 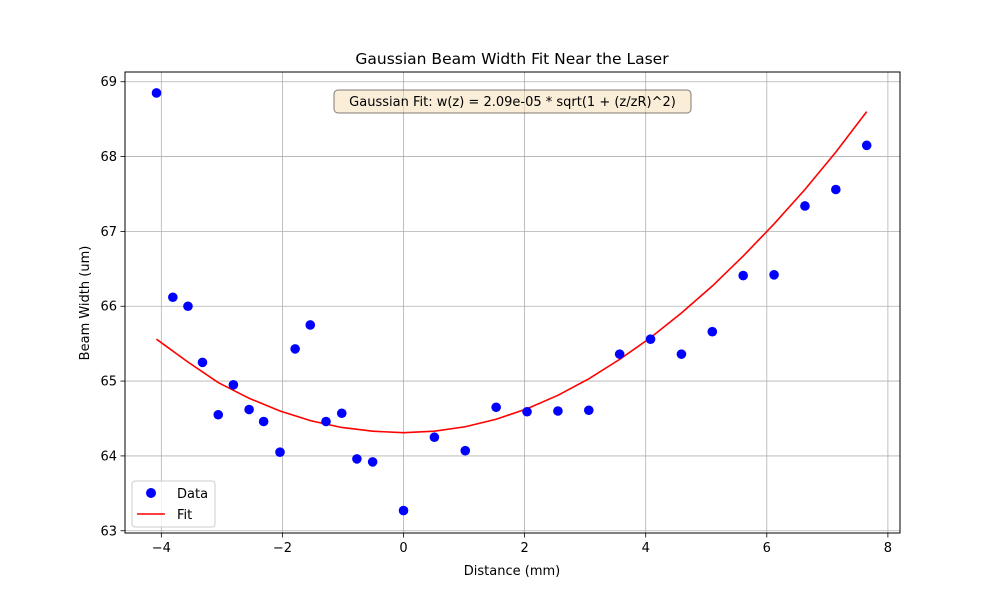 I want to click on x-tick-label: 8, so click(x=888, y=548).